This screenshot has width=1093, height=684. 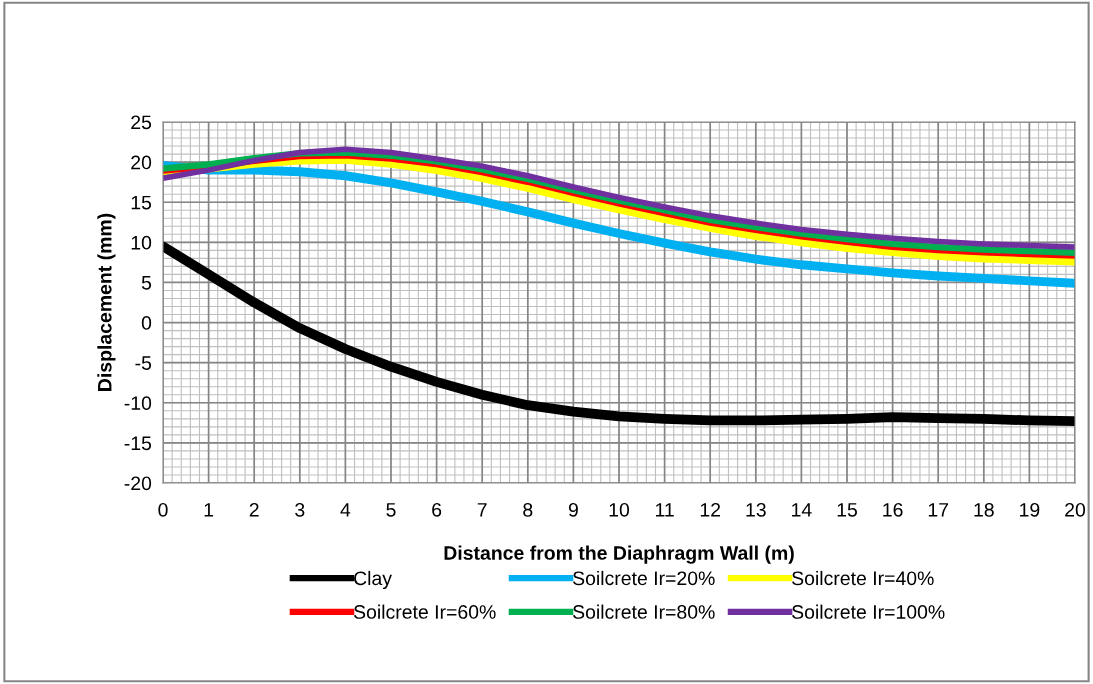 What do you see at coordinates (1030, 509) in the screenshot?
I see `x-tick-label: 19` at bounding box center [1030, 509].